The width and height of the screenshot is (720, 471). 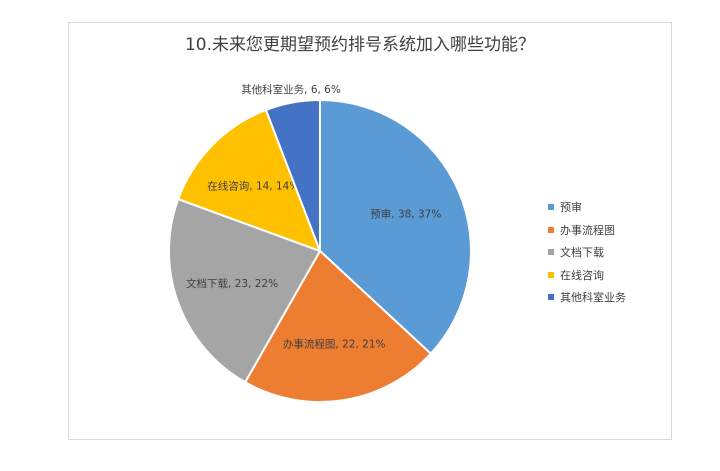 What do you see at coordinates (593, 298) in the screenshot?
I see `legend-label: 其他科室业务` at bounding box center [593, 298].